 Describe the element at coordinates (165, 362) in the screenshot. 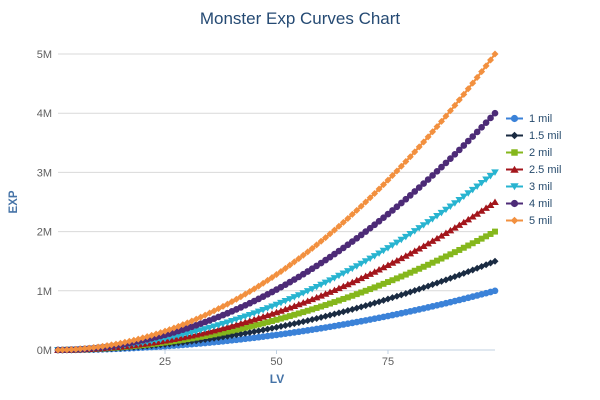

I see `x-tick-label: 25` at that location.